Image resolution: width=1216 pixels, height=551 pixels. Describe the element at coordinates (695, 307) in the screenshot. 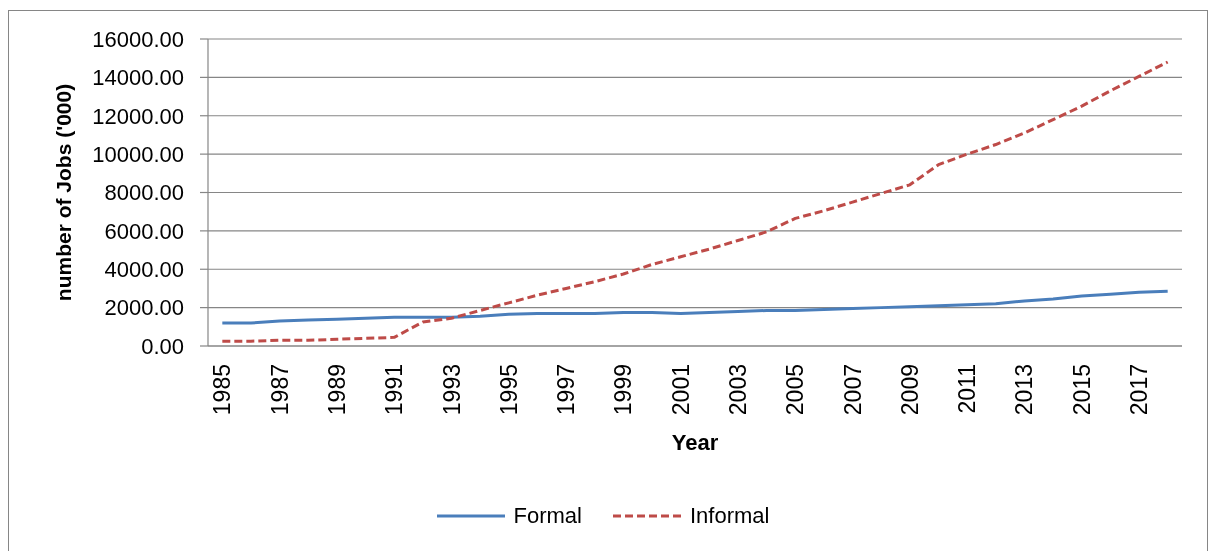

I see `line-series` at that location.